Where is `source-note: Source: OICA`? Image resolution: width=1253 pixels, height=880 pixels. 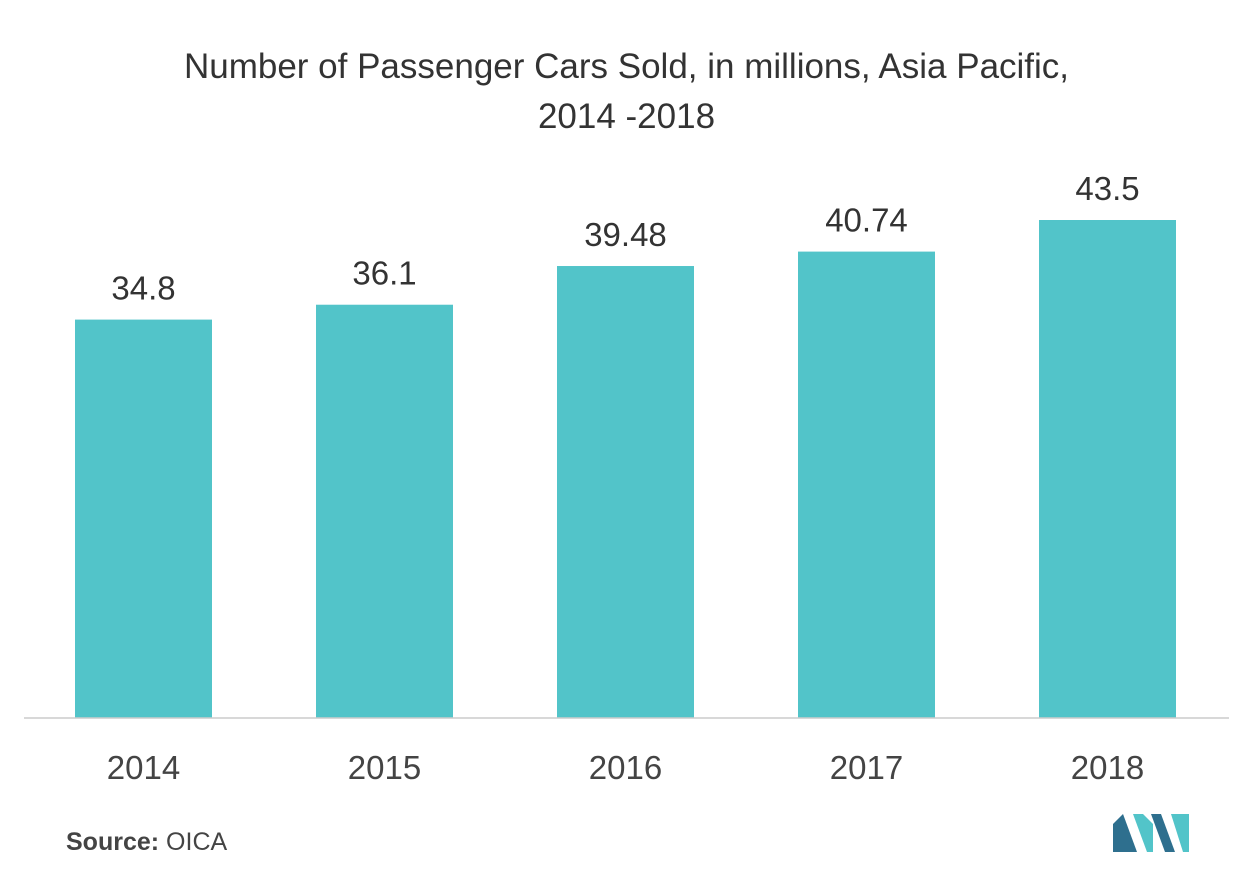 source-note: Source: OICA is located at coordinates (146, 842).